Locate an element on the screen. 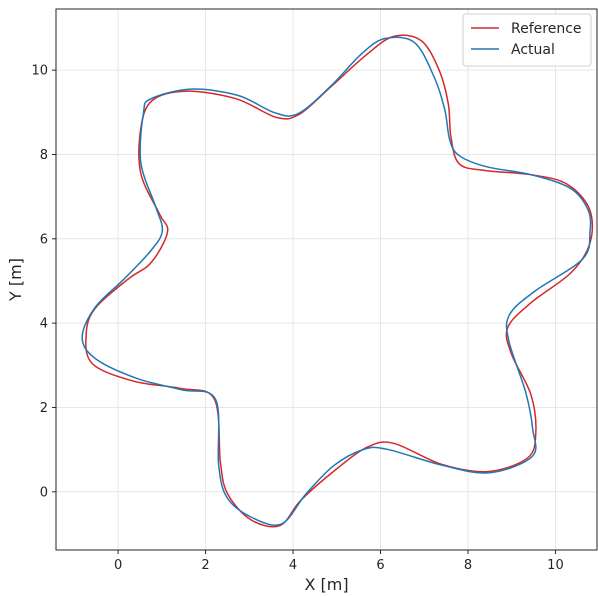  x-axis-label: X [m] is located at coordinates (326, 584).